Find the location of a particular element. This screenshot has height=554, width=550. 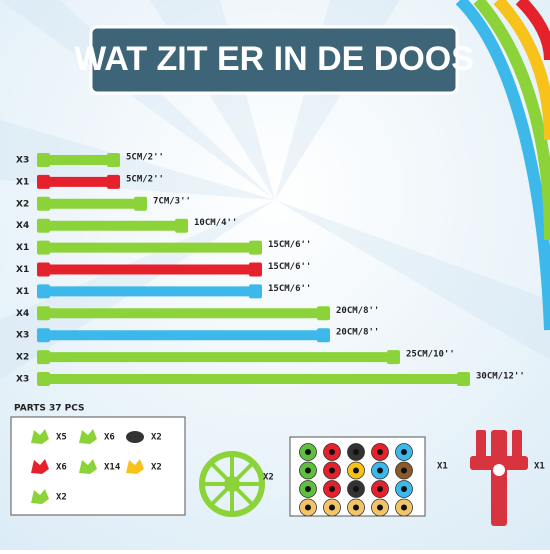

rod-label: 30CM/12'' is located at coordinates (500, 377).